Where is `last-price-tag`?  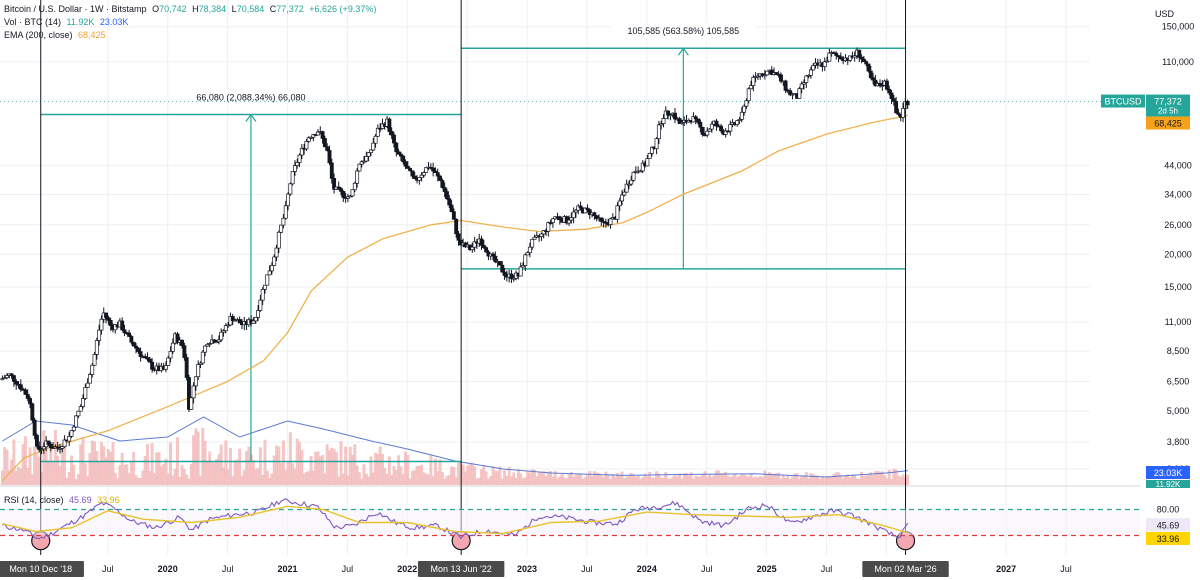 last-price-tag is located at coordinates (1168, 105).